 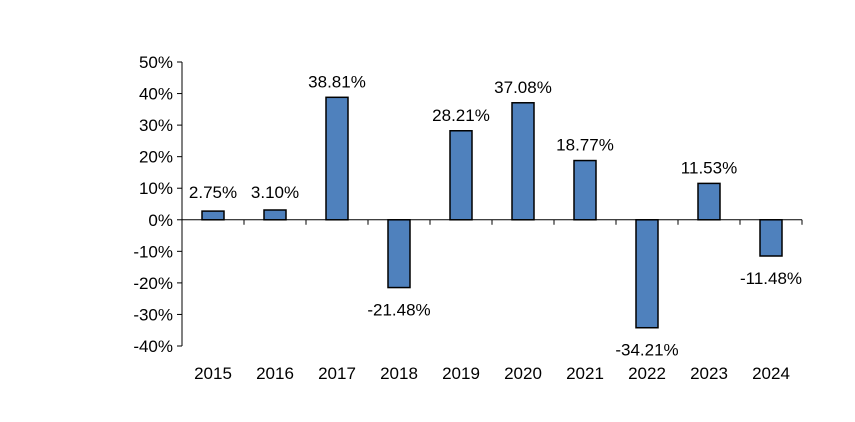 What do you see at coordinates (585, 145) in the screenshot?
I see `data-label: 18.77%` at bounding box center [585, 145].